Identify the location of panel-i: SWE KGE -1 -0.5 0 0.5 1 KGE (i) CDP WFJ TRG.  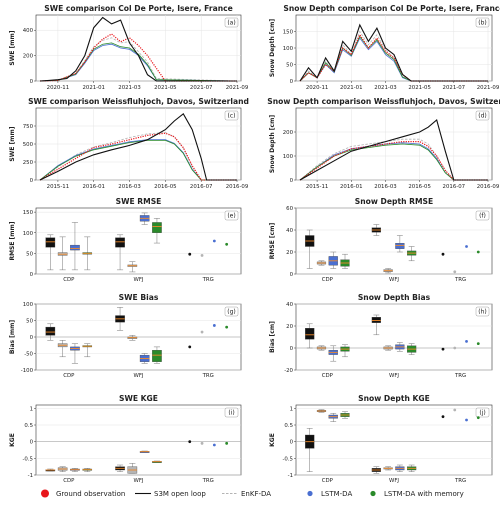
(125, 439).